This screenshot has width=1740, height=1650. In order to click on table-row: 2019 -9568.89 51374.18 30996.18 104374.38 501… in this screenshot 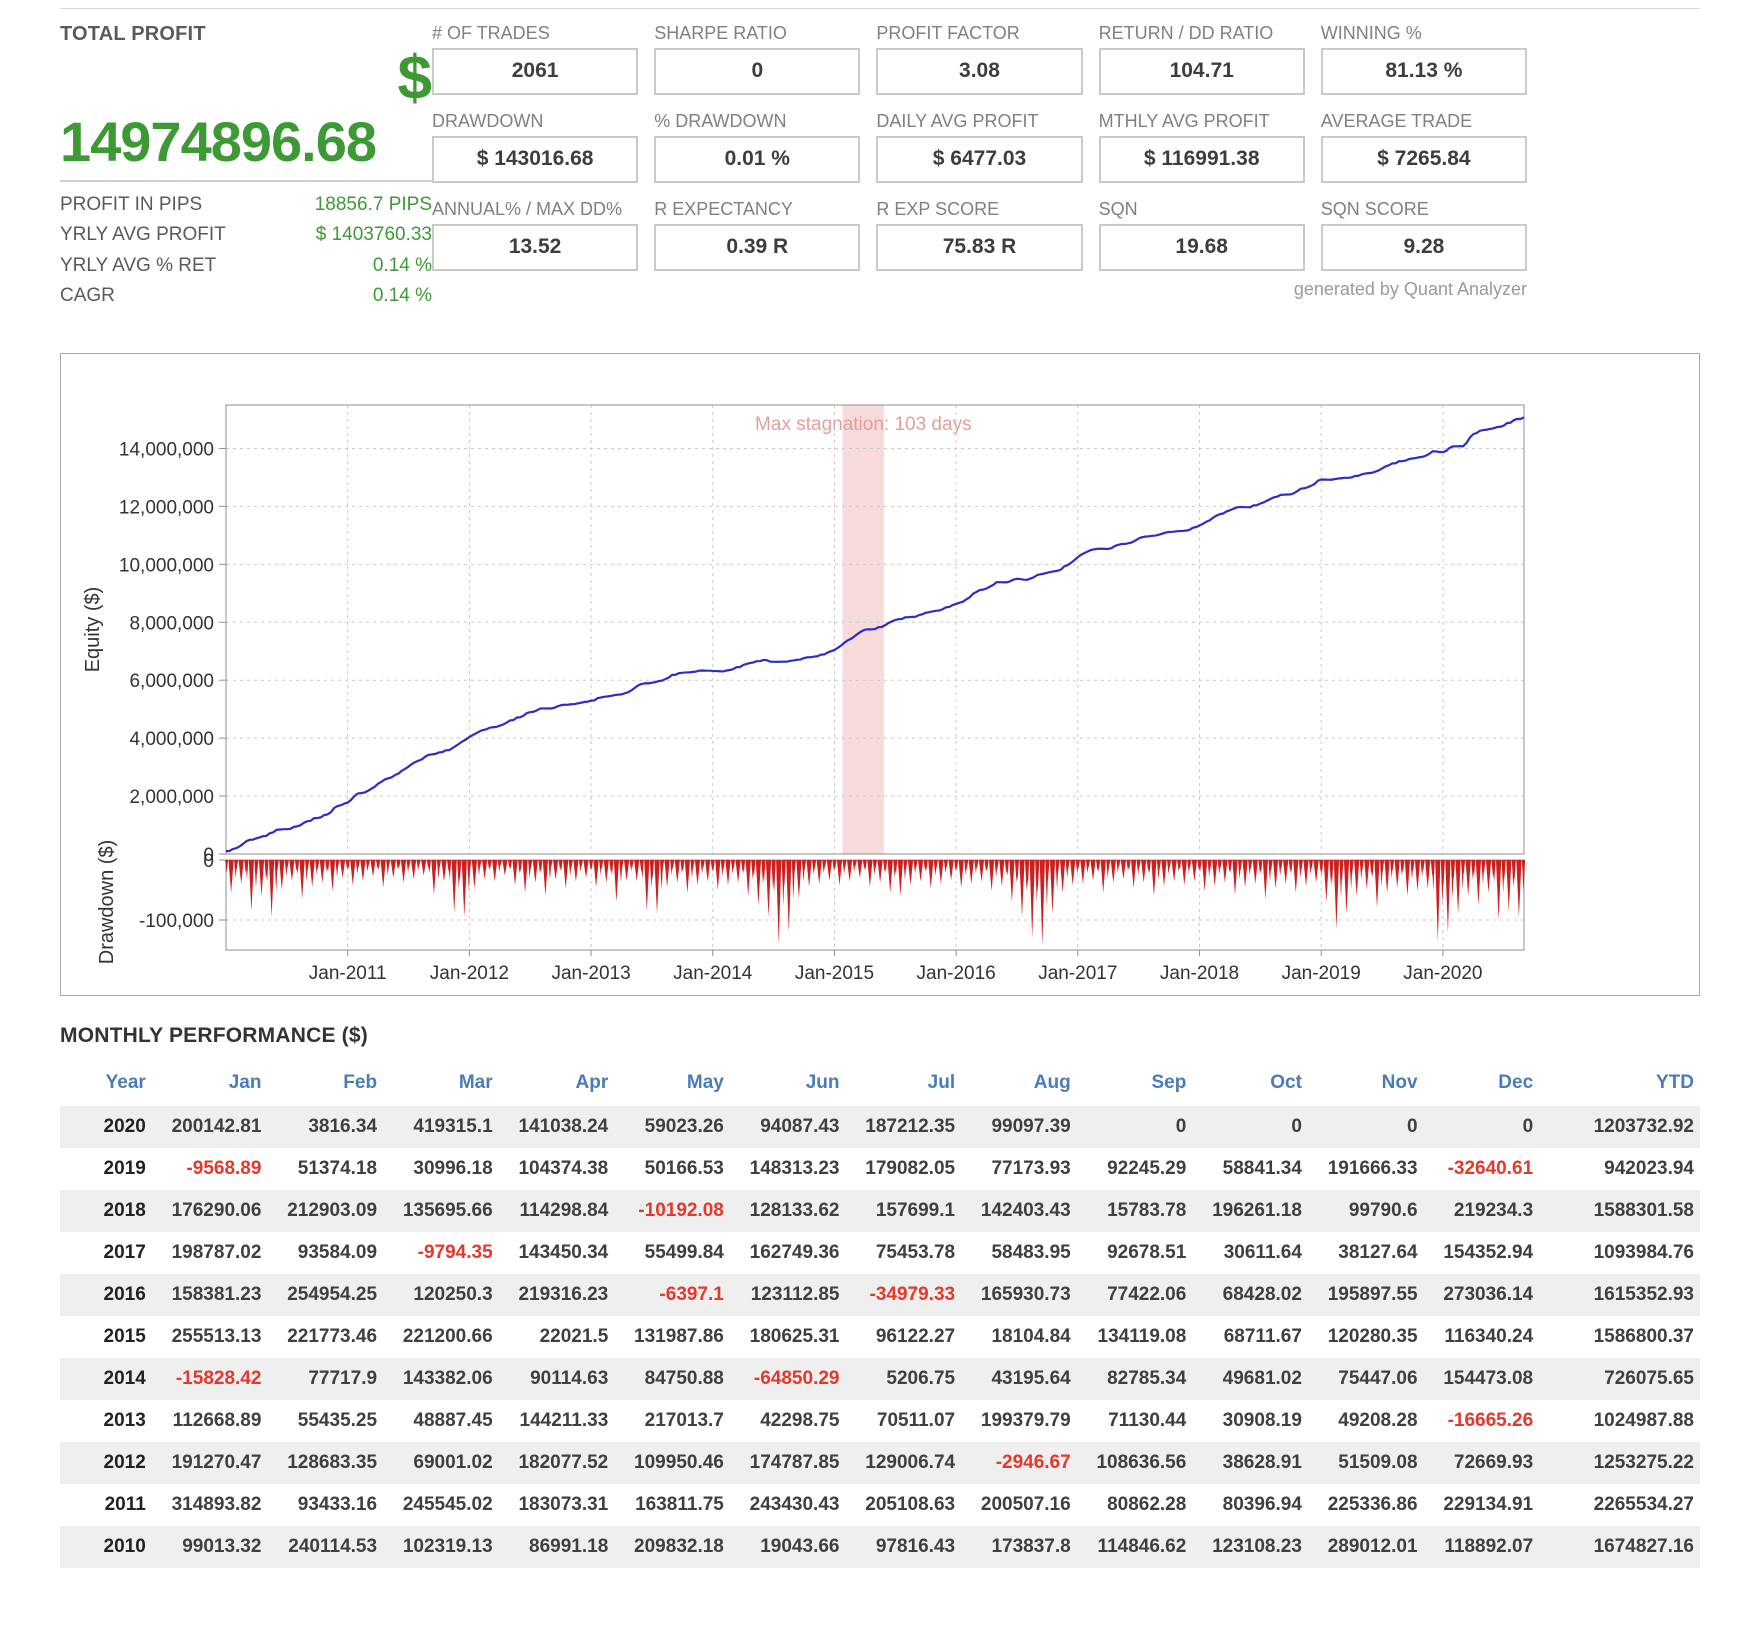, I will do `click(880, 1169)`.